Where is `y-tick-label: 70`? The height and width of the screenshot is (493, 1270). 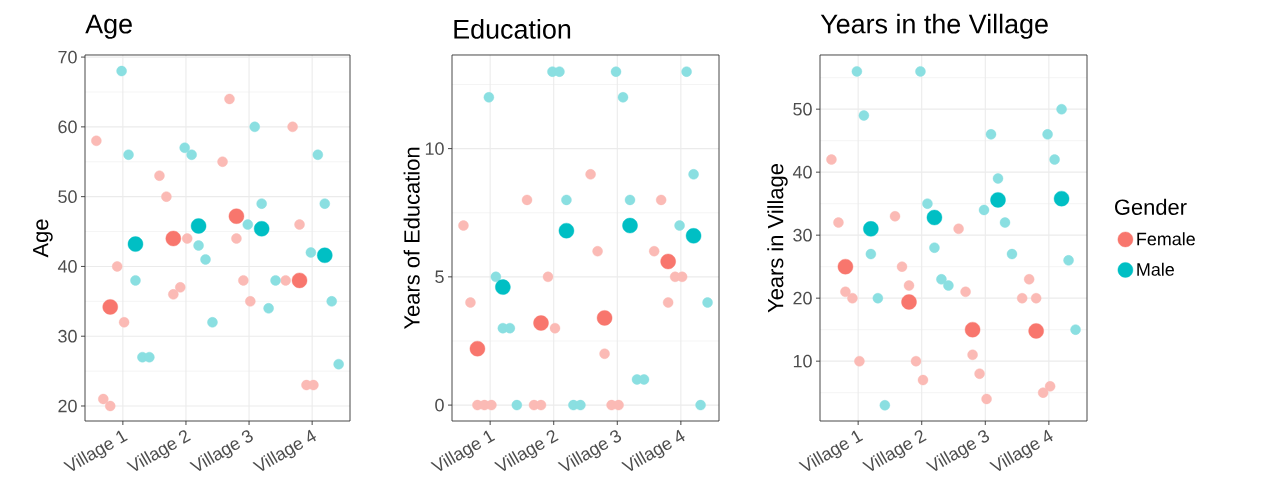
y-tick-label: 70 is located at coordinates (67, 57).